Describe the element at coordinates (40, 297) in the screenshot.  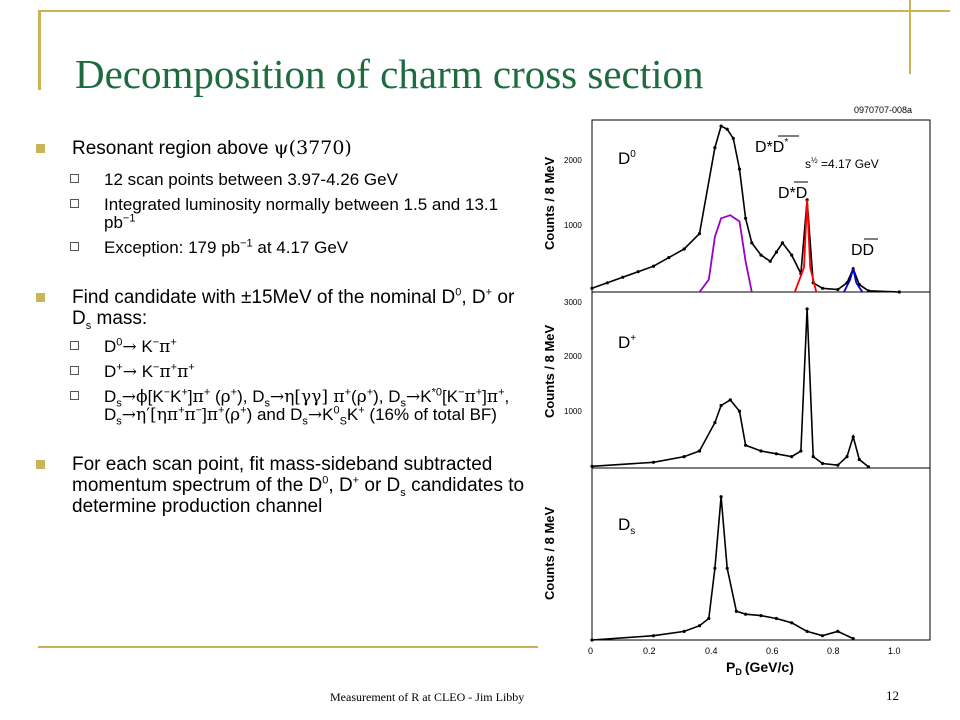
I see `bullet-marker` at that location.